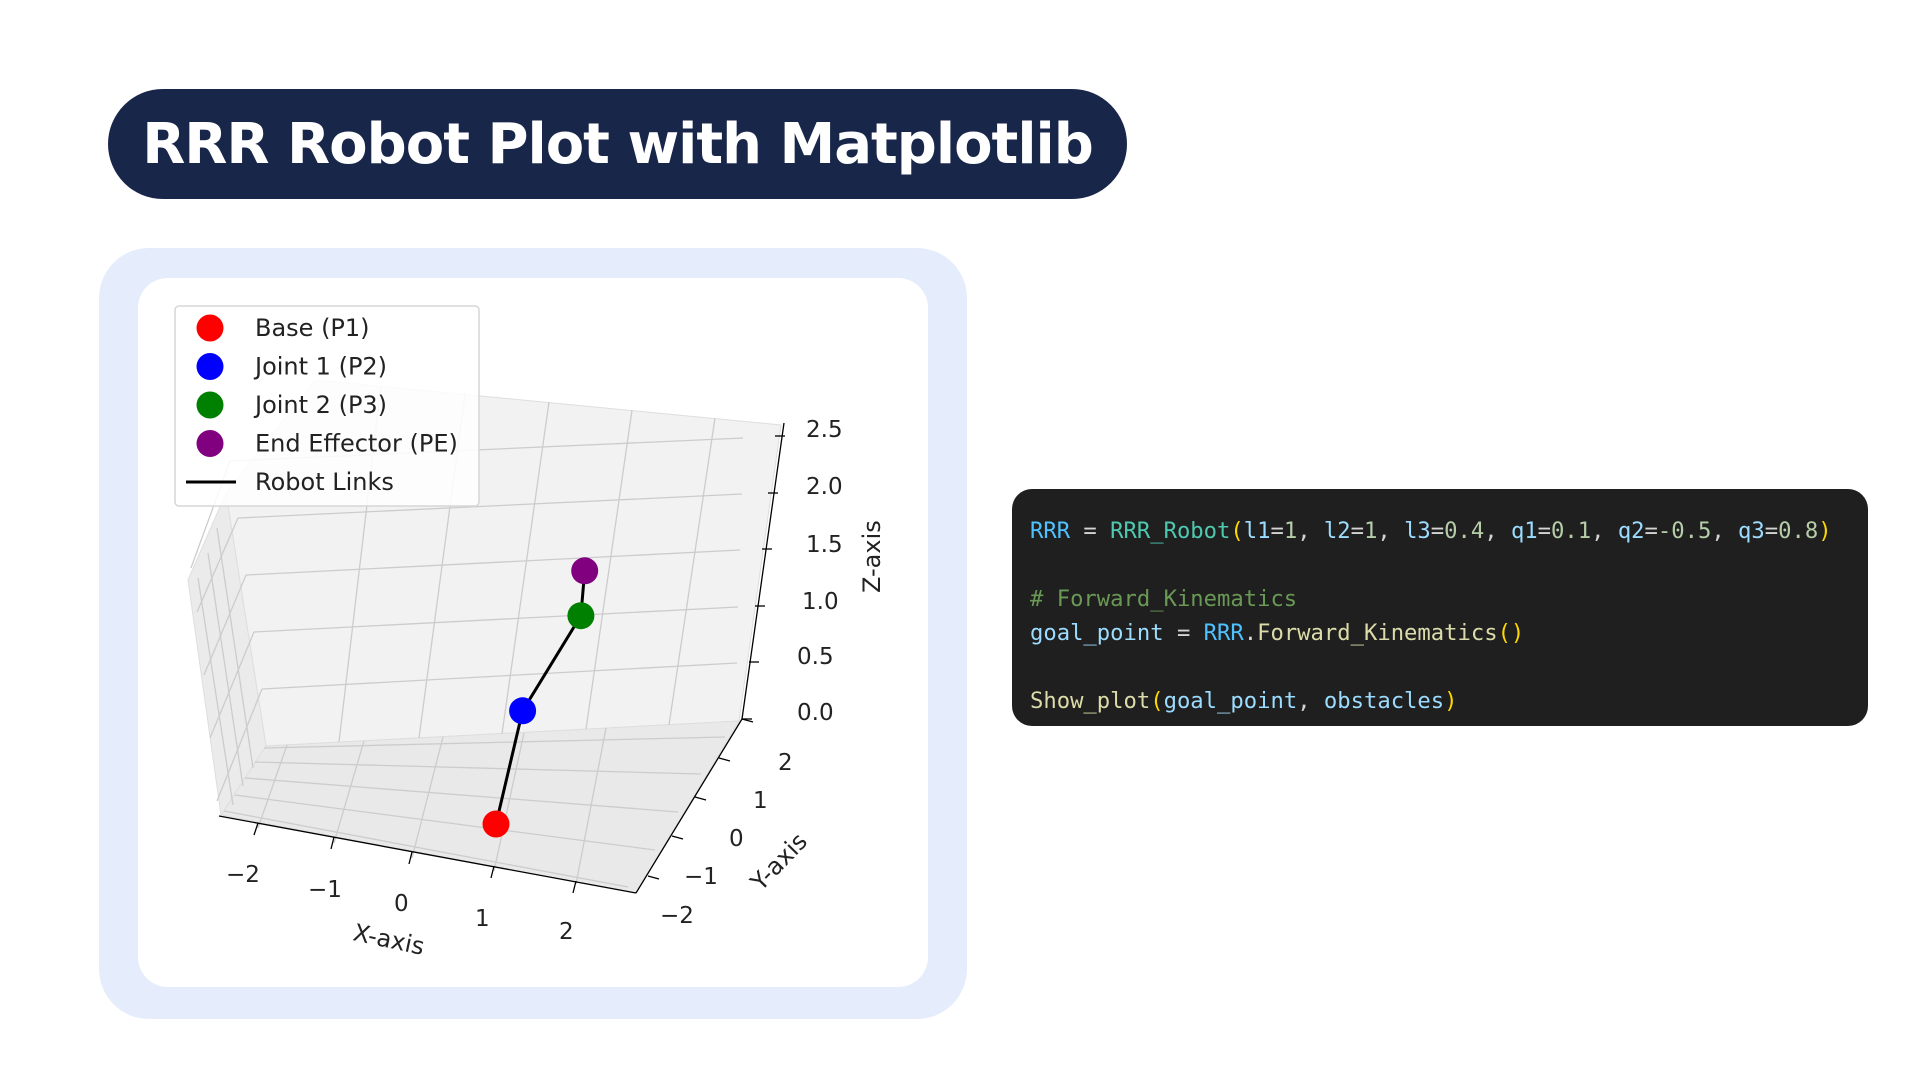 The width and height of the screenshot is (1920, 1080). I want to click on code-token: ., so click(1250, 633).